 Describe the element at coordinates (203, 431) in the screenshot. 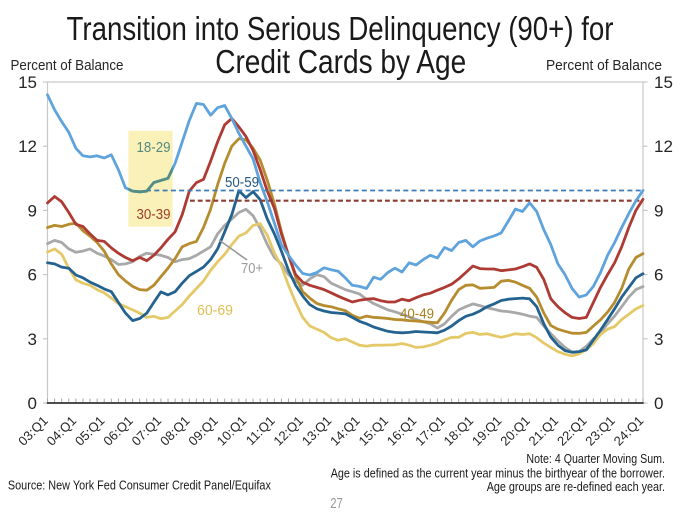

I see `svg-text: 09:Q1` at that location.